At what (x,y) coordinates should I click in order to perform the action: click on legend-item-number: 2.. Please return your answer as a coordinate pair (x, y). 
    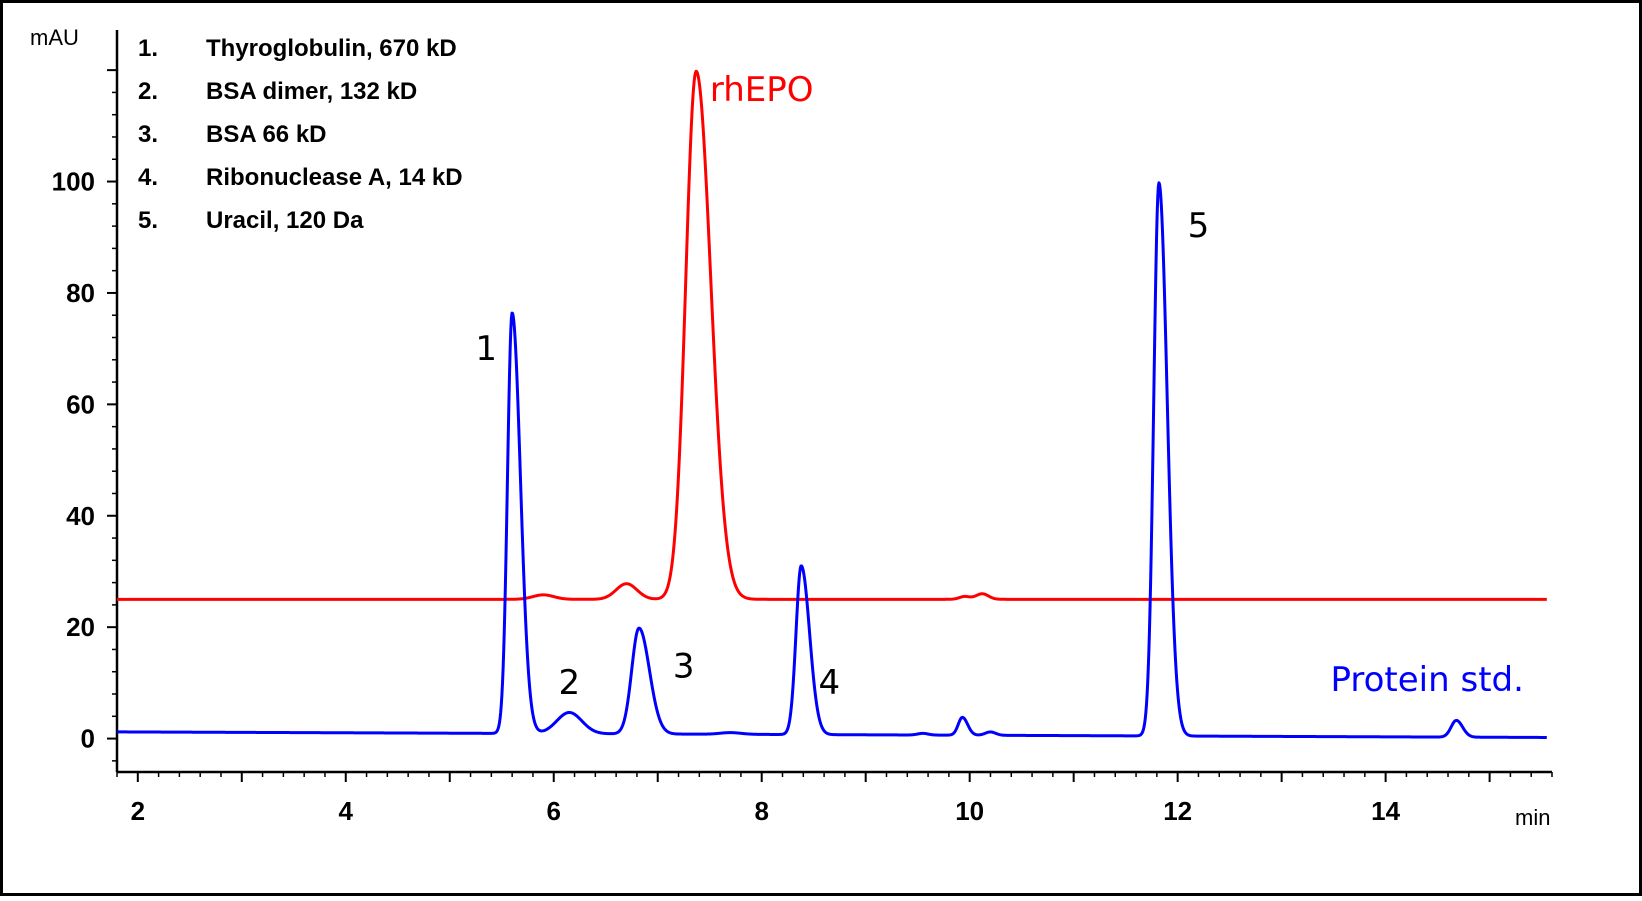
    Looking at the image, I should click on (148, 91).